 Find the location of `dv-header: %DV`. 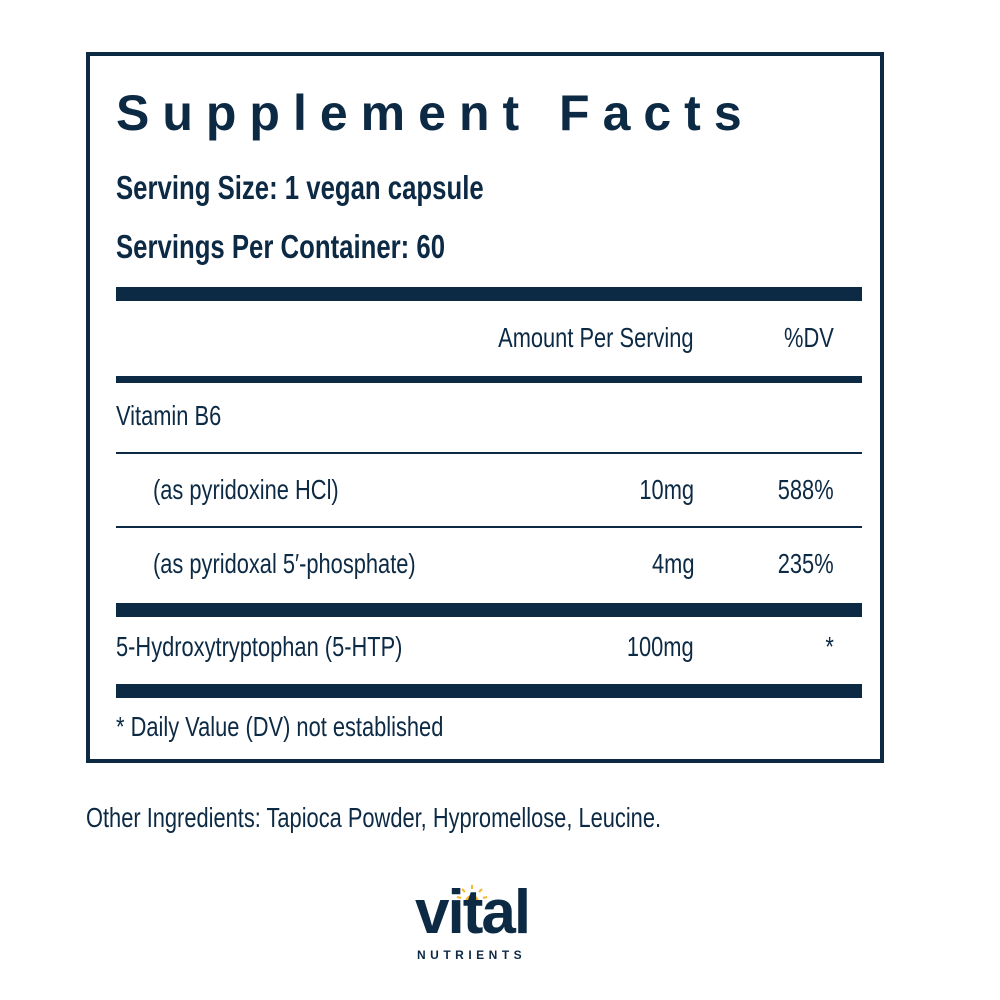

dv-header: %DV is located at coordinates (809, 337).